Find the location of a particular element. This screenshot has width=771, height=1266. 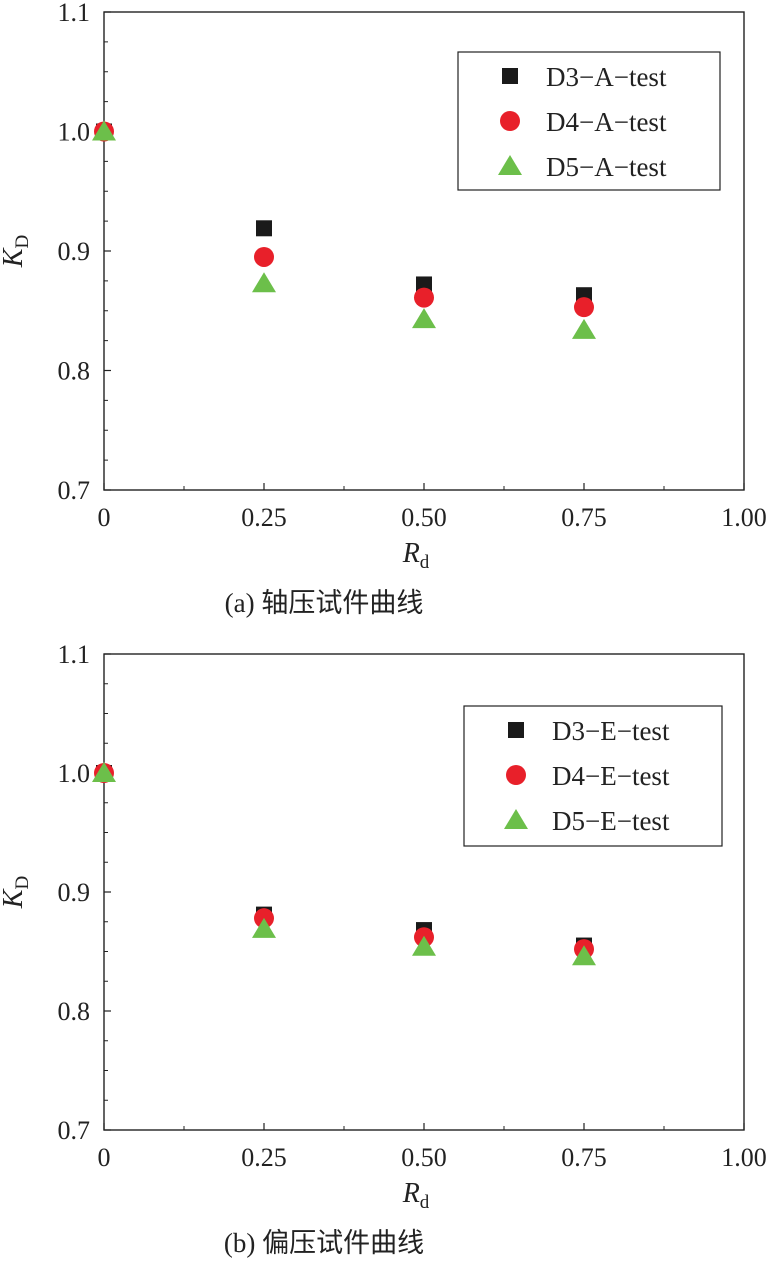

data-point-square is located at coordinates (264, 228).